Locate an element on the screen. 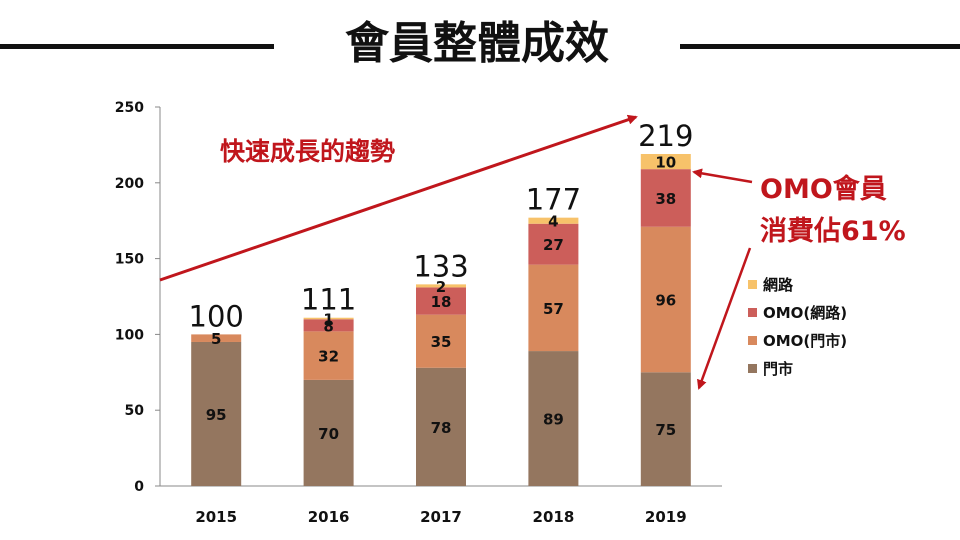 The image size is (960, 540). omo-arrow-down is located at coordinates (724, 318).